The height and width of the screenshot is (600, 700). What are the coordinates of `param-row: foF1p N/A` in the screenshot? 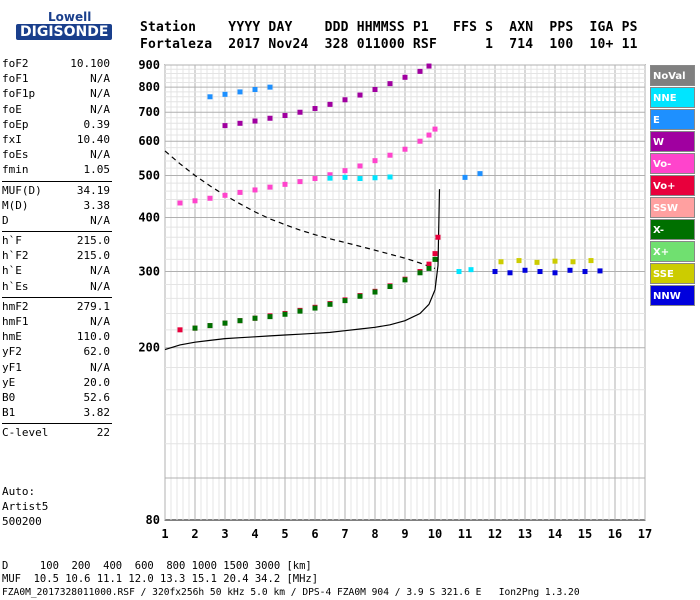 It's located at (58, 94).